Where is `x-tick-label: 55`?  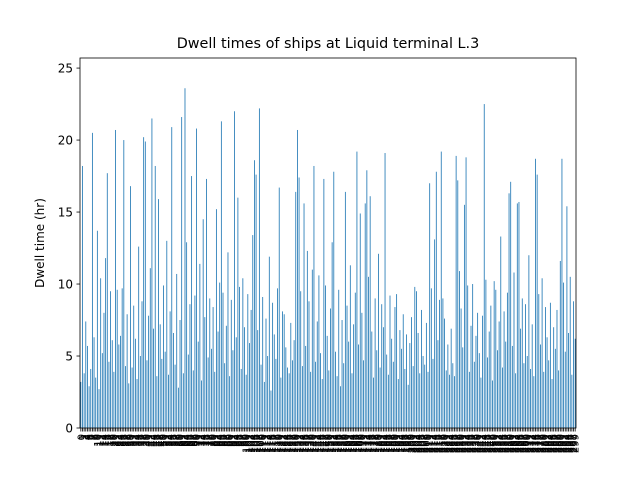
x-tick-label: 55 is located at coordinates (172, 440).